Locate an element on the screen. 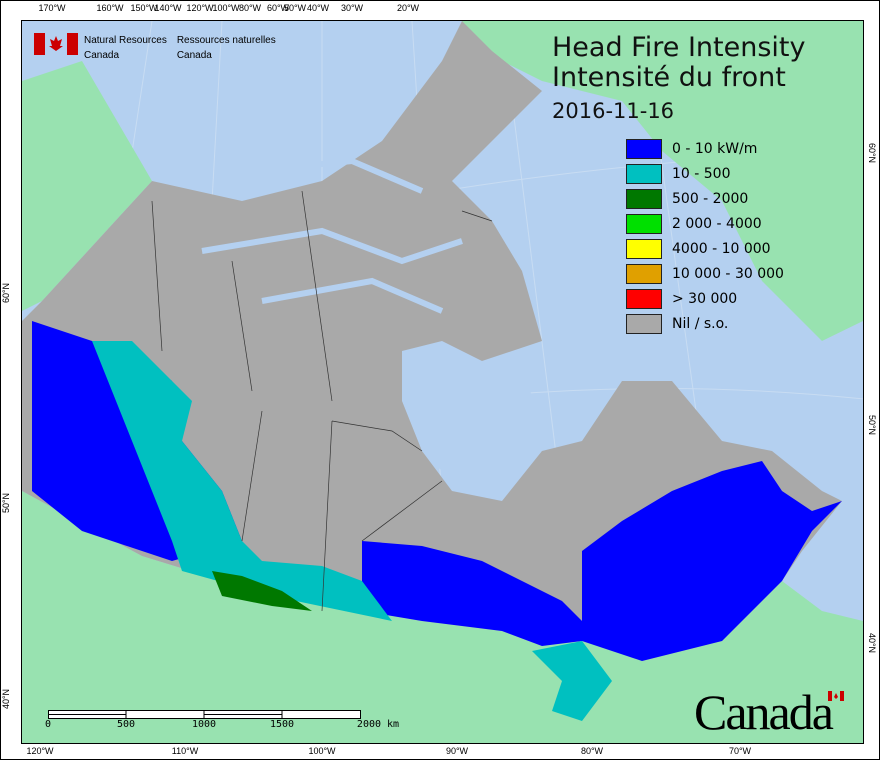 The height and width of the screenshot is (760, 880). bottom-tick: 90°W is located at coordinates (457, 751).